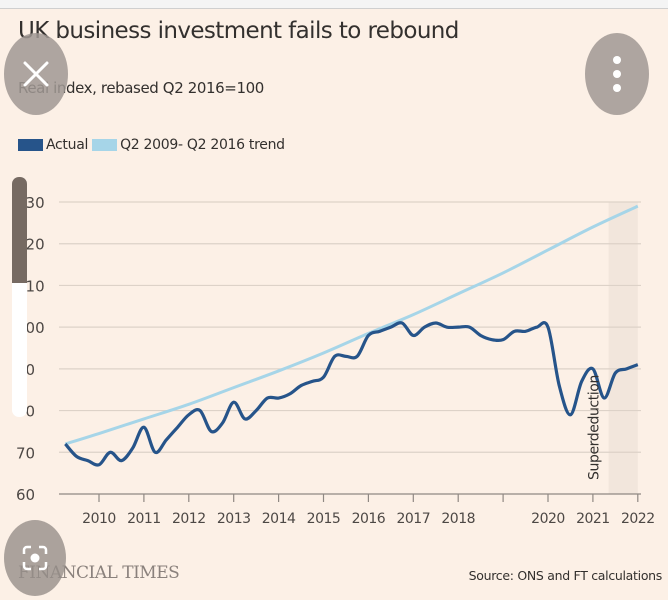 The image size is (668, 600). Describe the element at coordinates (19, 297) in the screenshot. I see `scrollbar` at that location.